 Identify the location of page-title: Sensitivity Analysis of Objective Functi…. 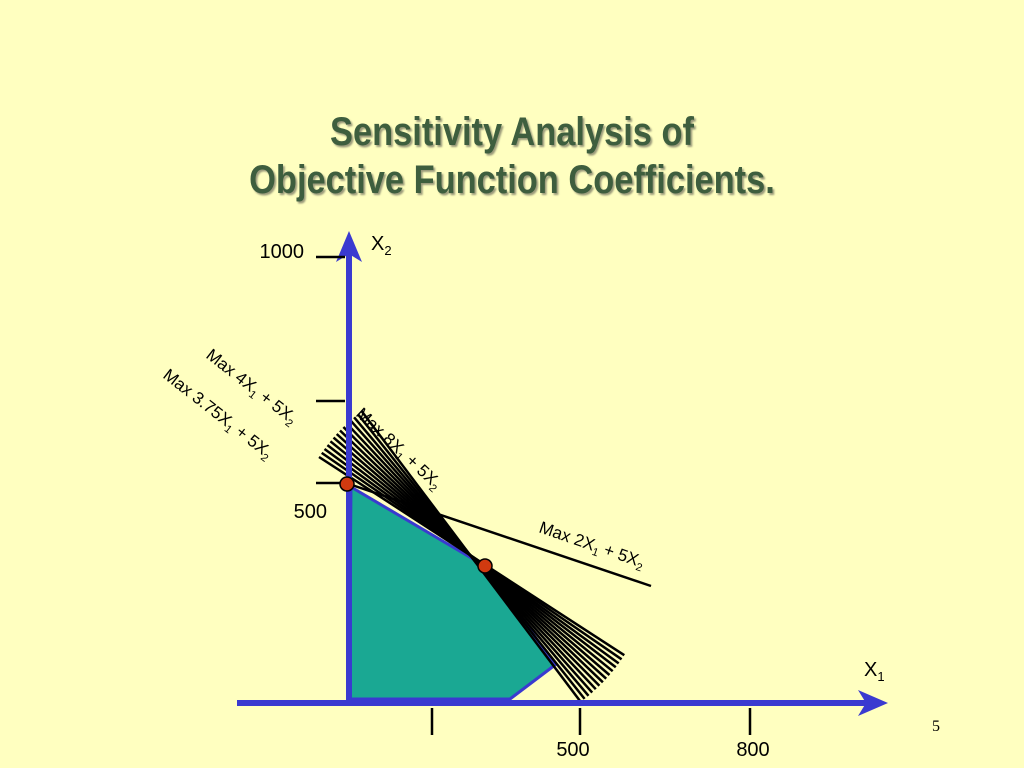
(512, 156).